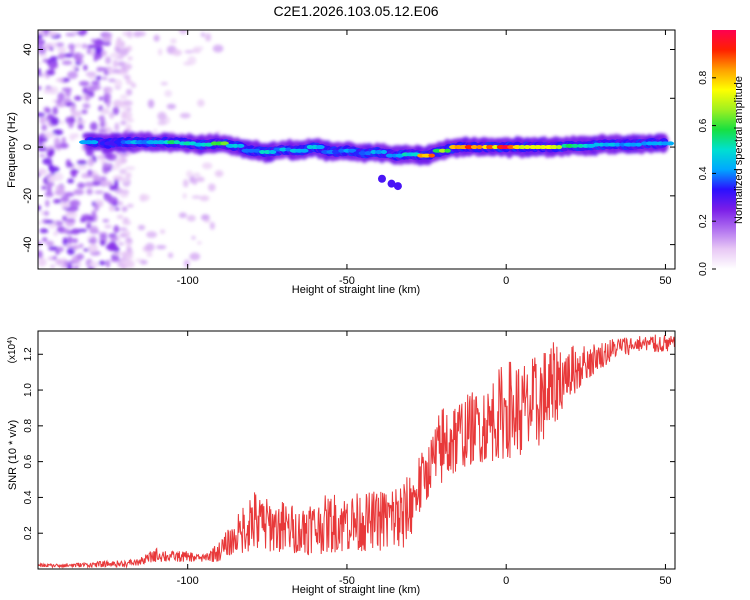  Describe the element at coordinates (13, 455) in the screenshot. I see `snr-y-axis-label: SNR (10 * v/v)` at that location.